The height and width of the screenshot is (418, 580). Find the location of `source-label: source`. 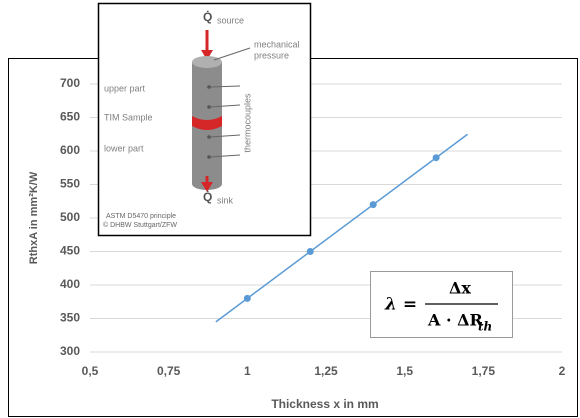

source-label: source is located at coordinates (230, 20).